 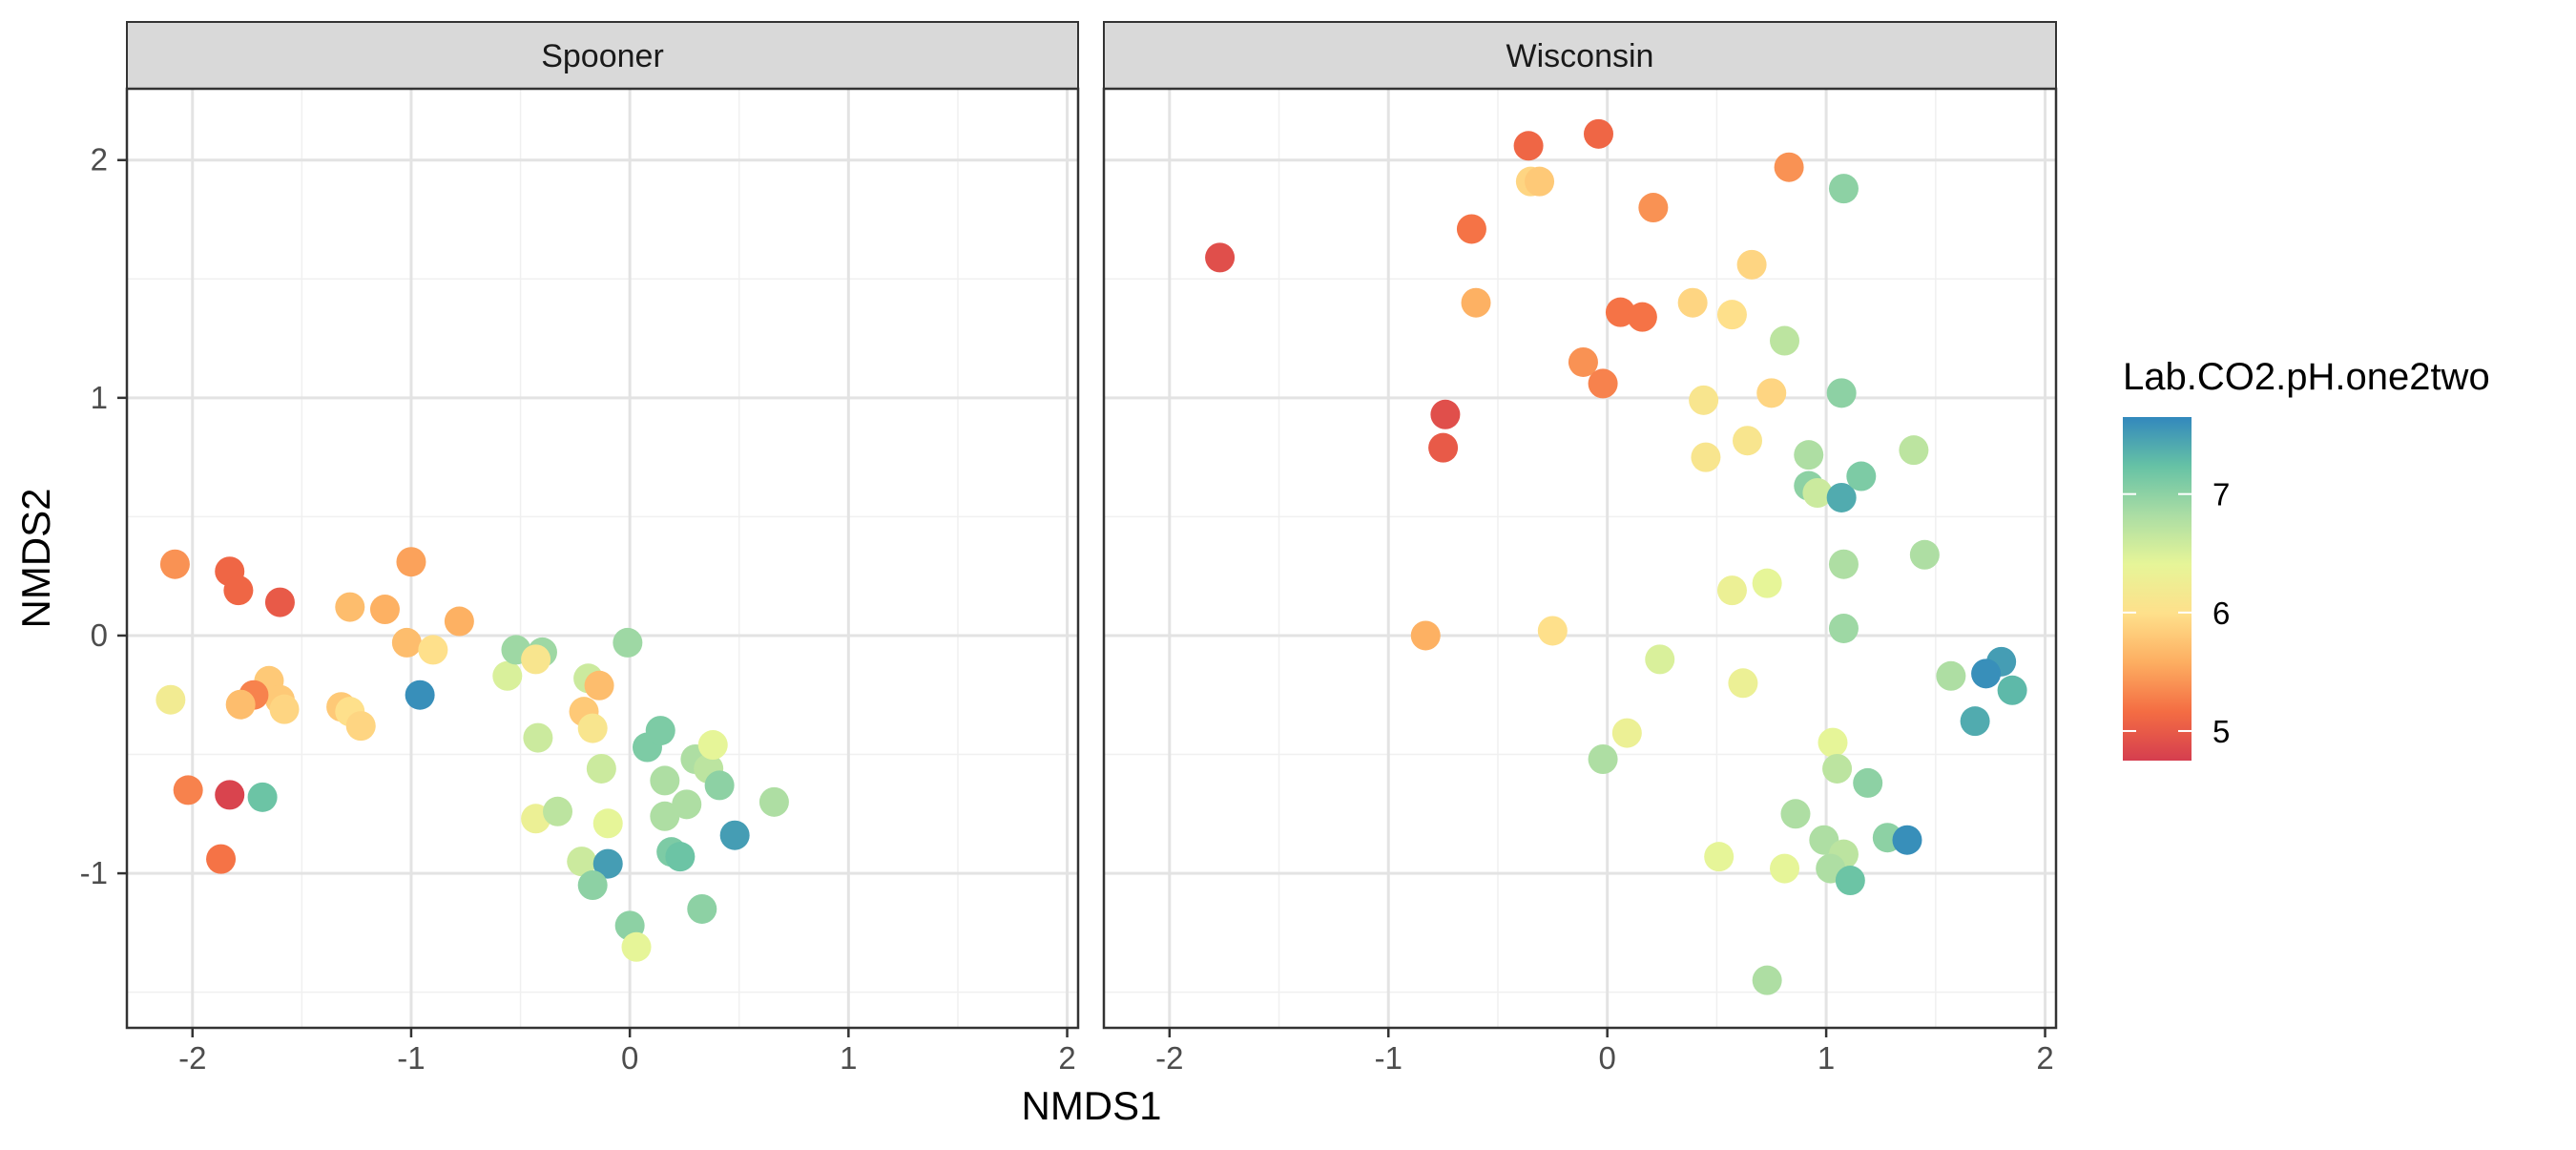 I want to click on facet-strip-label: Wisconsin, so click(x=1580, y=56).